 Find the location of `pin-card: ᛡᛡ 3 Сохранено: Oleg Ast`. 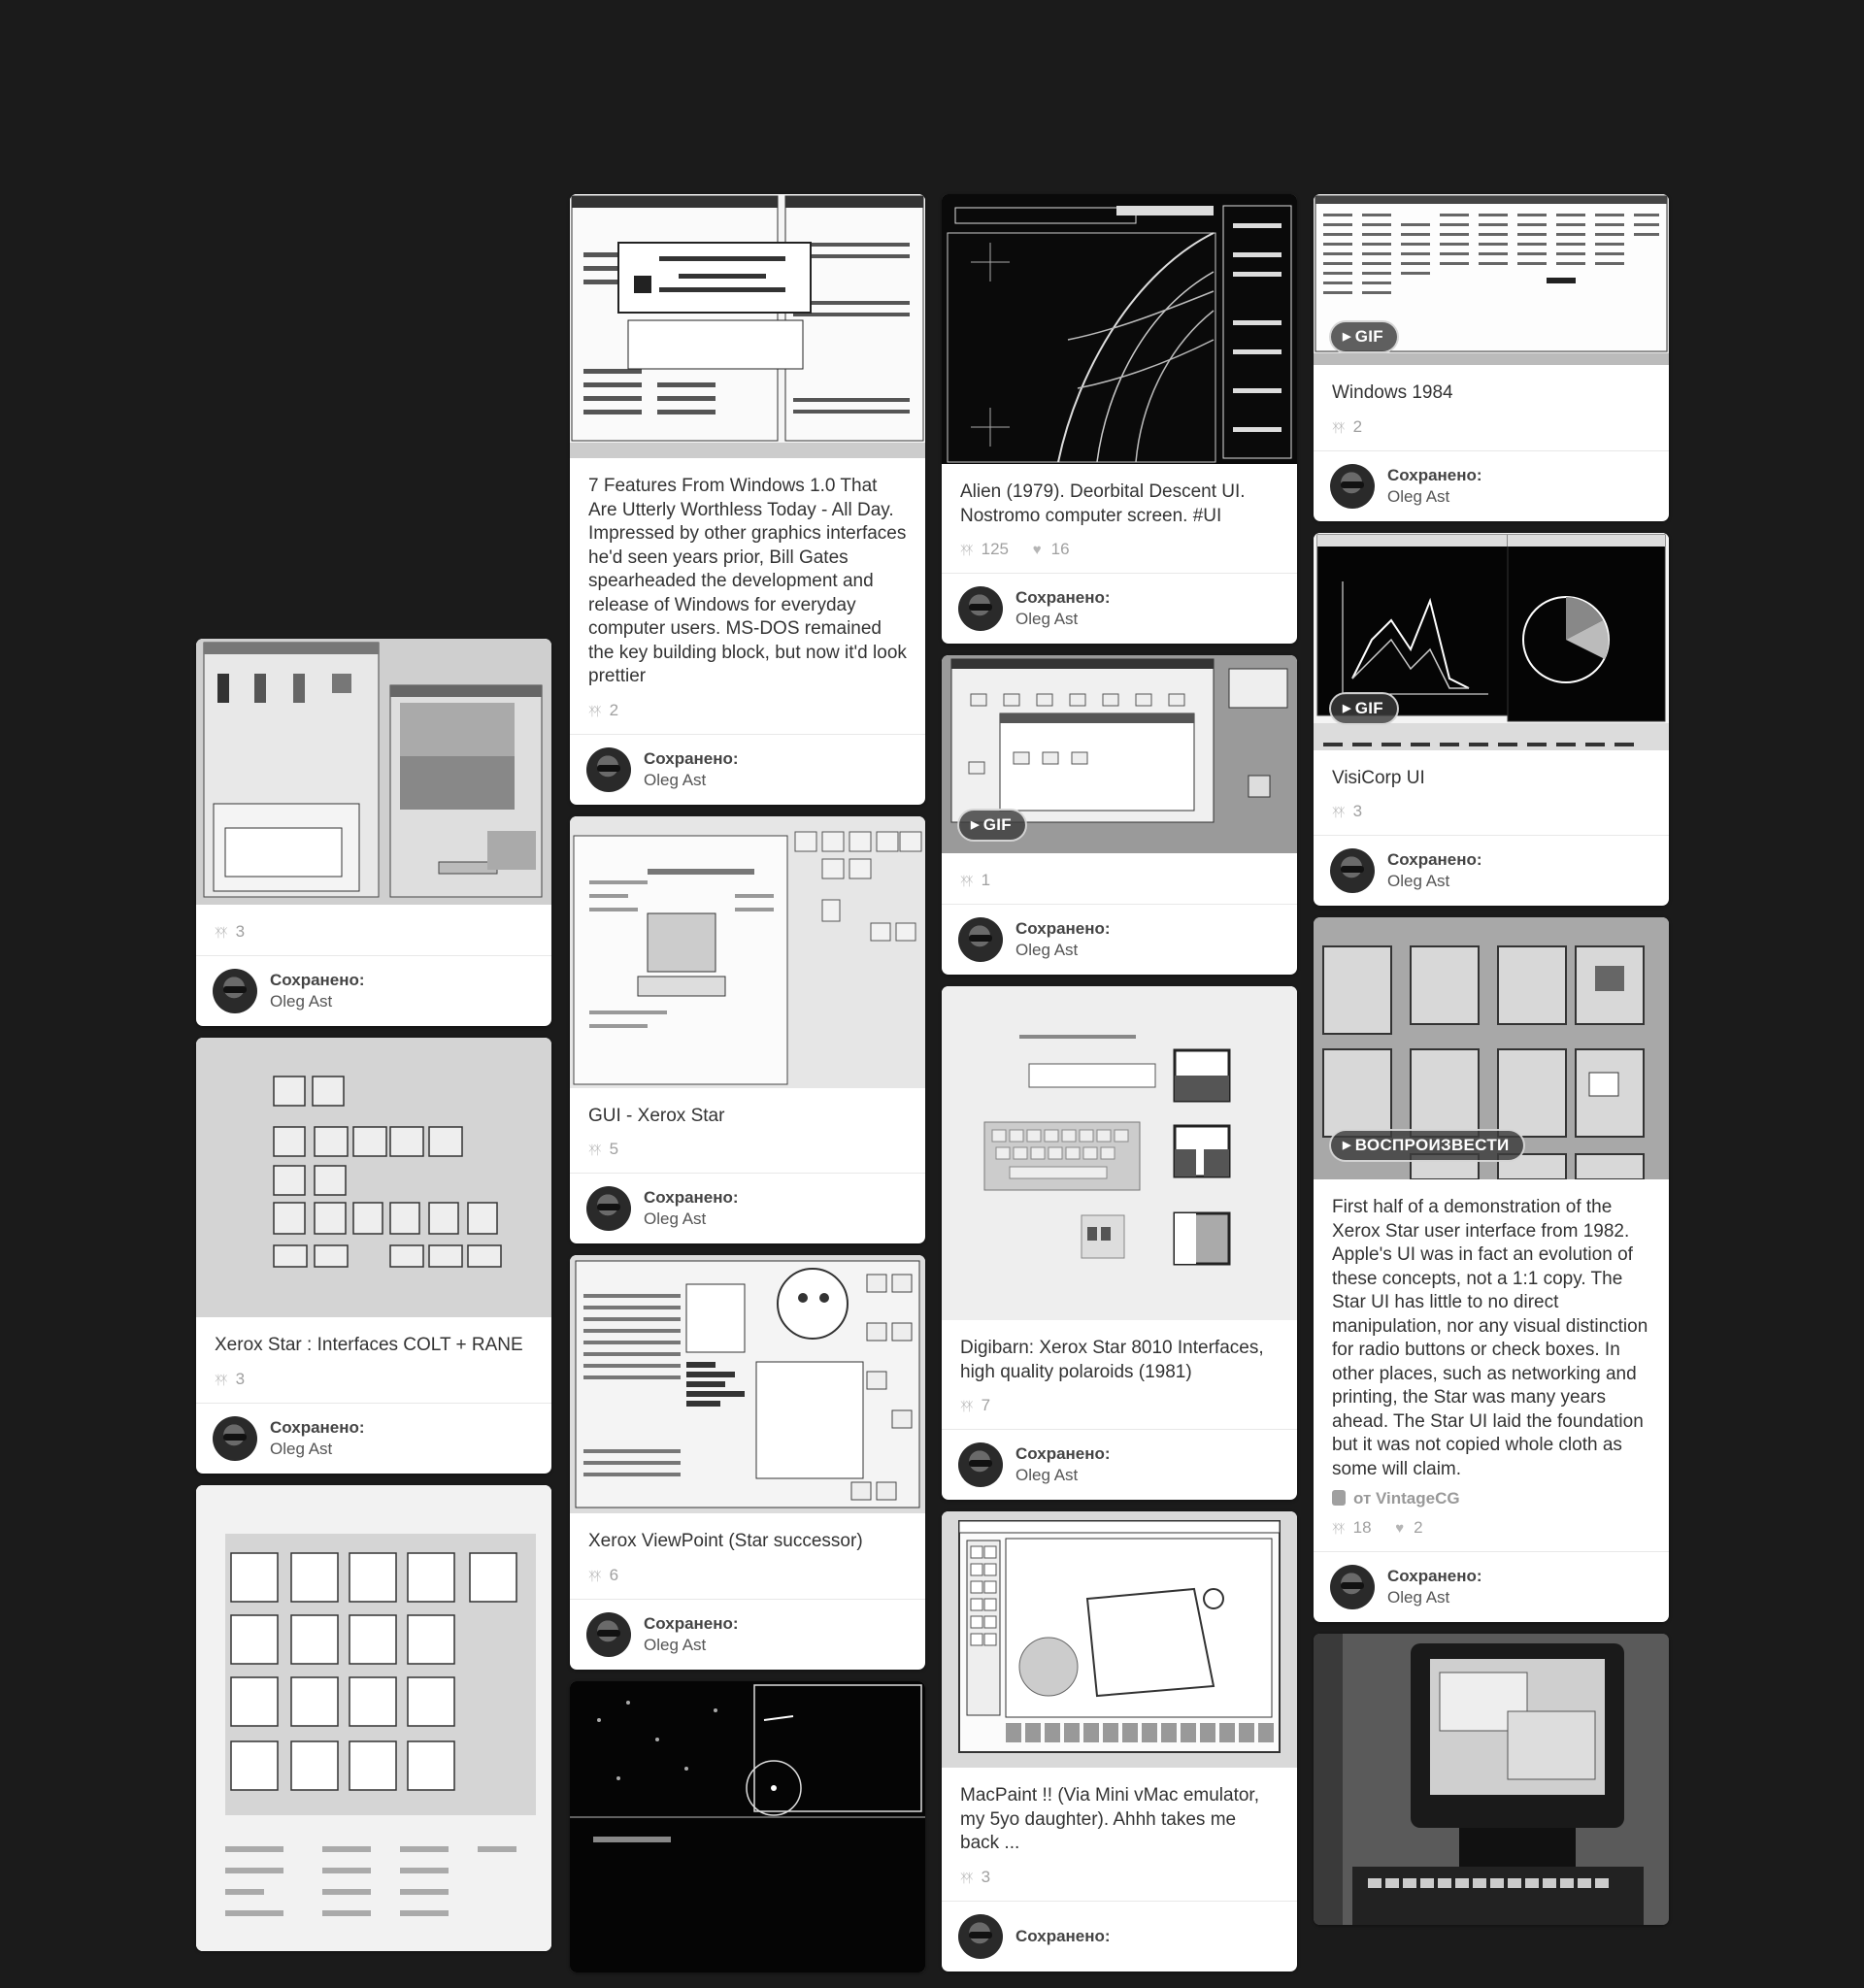

pin-card: ᛡᛡ 3 Сохранено: Oleg Ast is located at coordinates (373, 833).